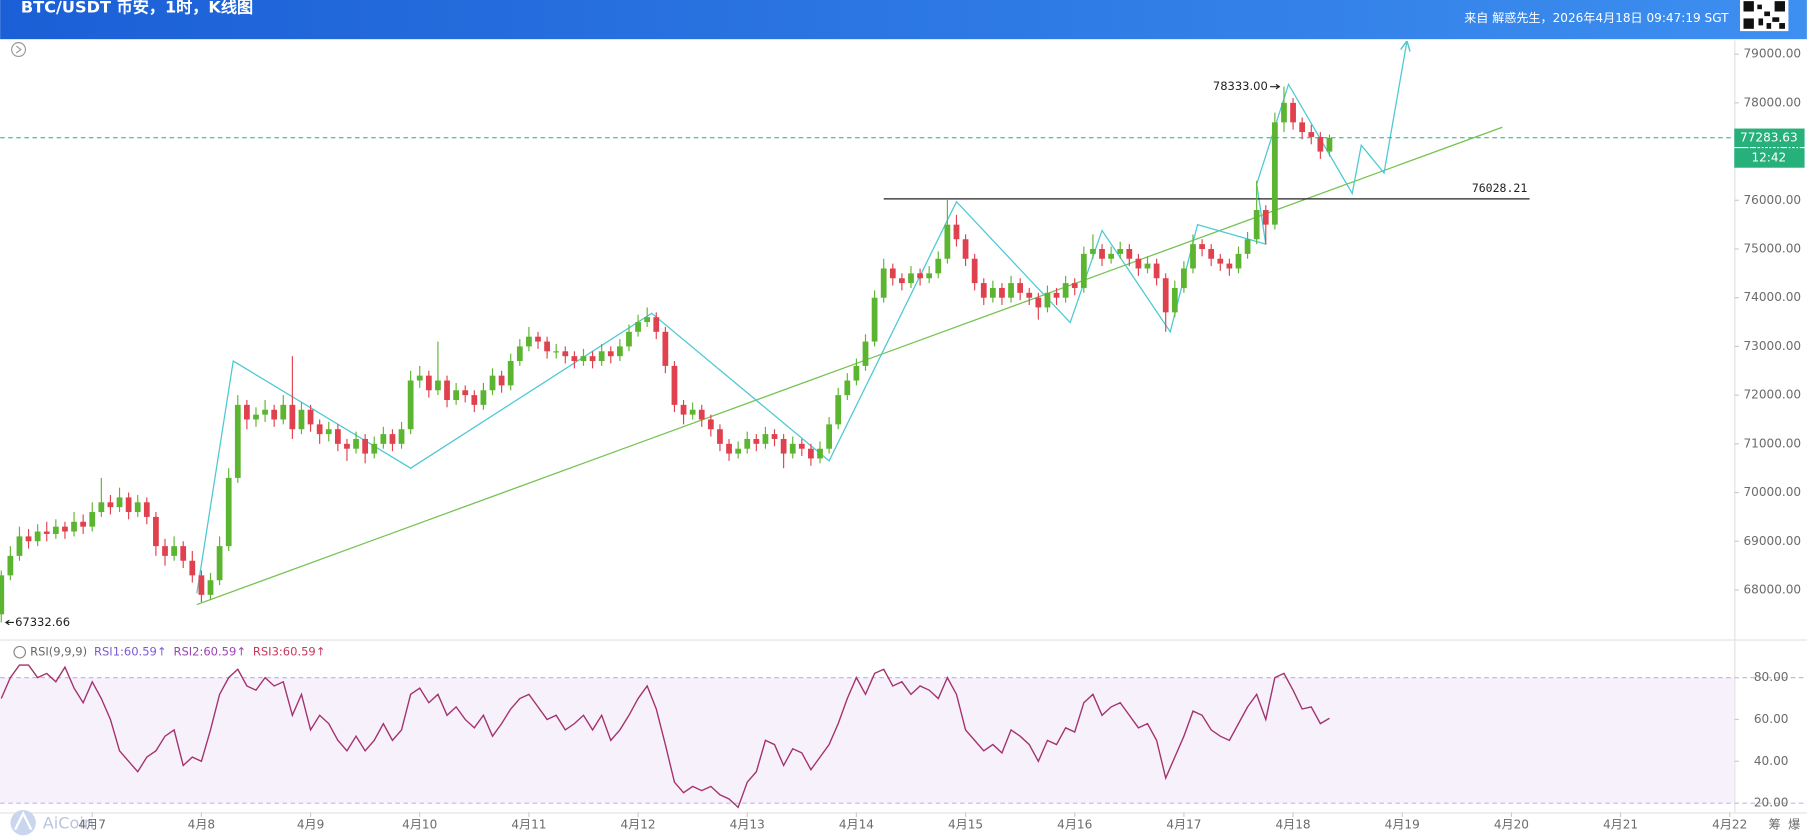 Image resolution: width=1807 pixels, height=840 pixels. What do you see at coordinates (528, 825) in the screenshot?
I see `x-tick-label: 4月11` at bounding box center [528, 825].